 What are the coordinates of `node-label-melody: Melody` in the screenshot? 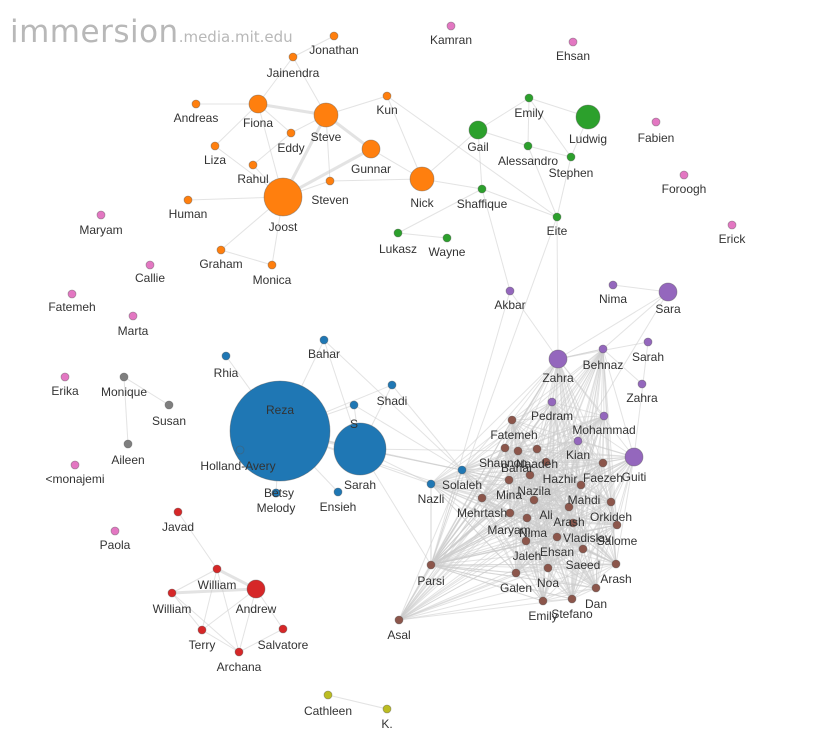 It's located at (276, 508).